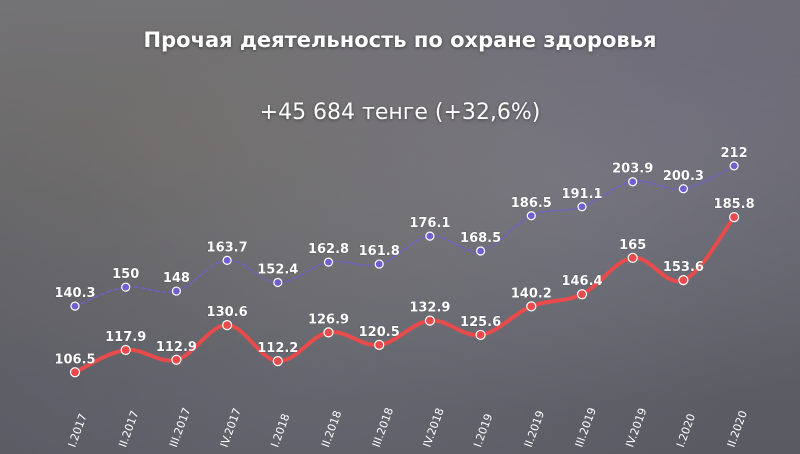  Describe the element at coordinates (683, 267) in the screenshot. I see `series-2-data-label: 153.6` at that location.